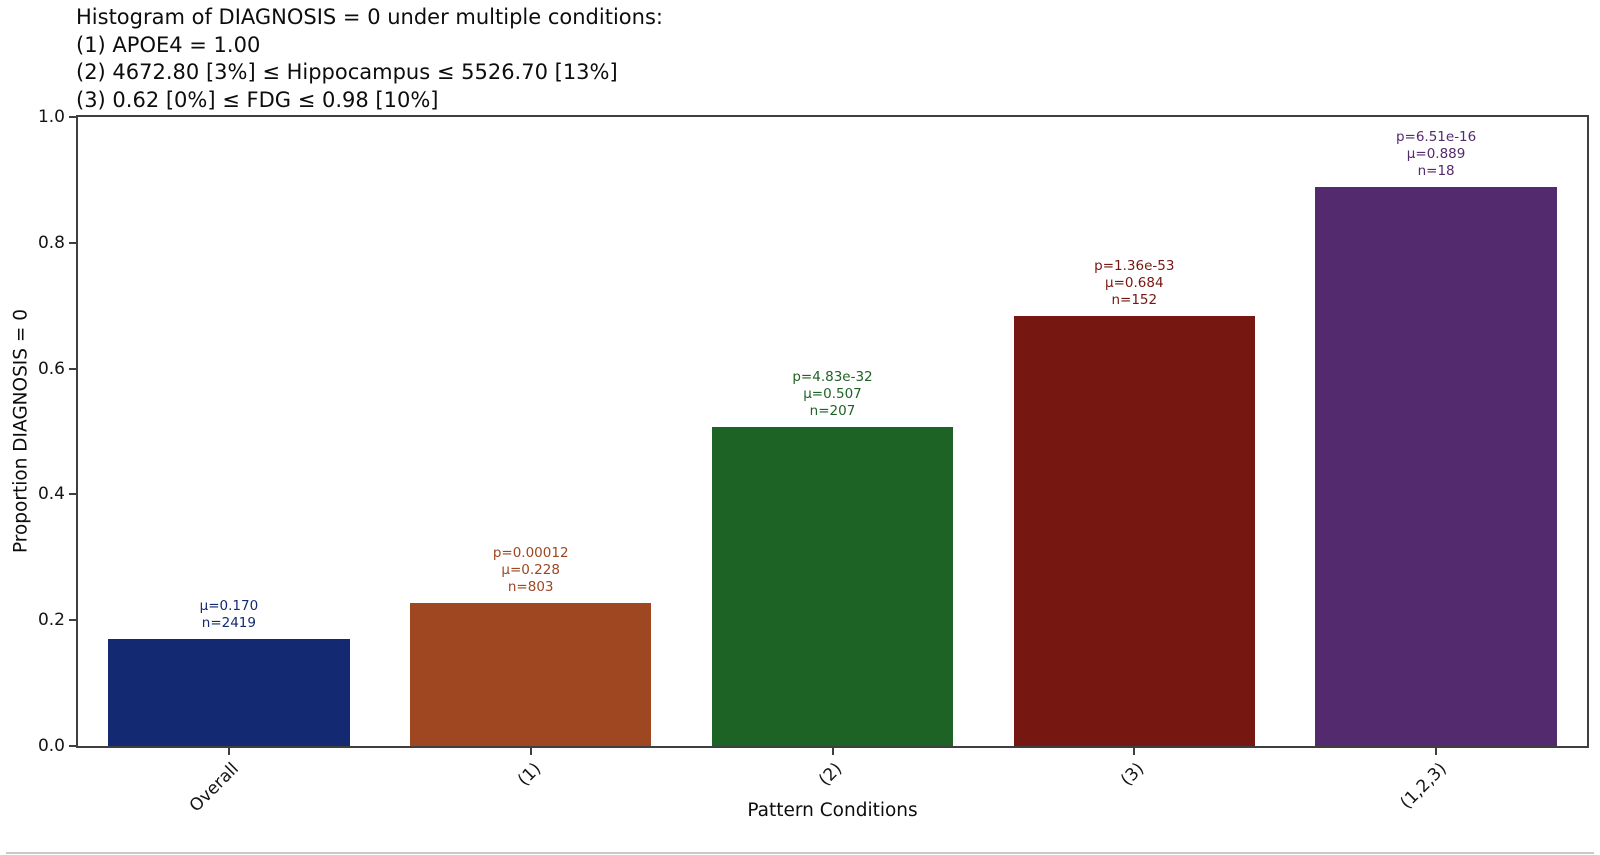 This screenshot has height=855, width=1600. What do you see at coordinates (21, 431) in the screenshot?
I see `y-axis-label: Proportion DIAGNOSIS = 0` at bounding box center [21, 431].